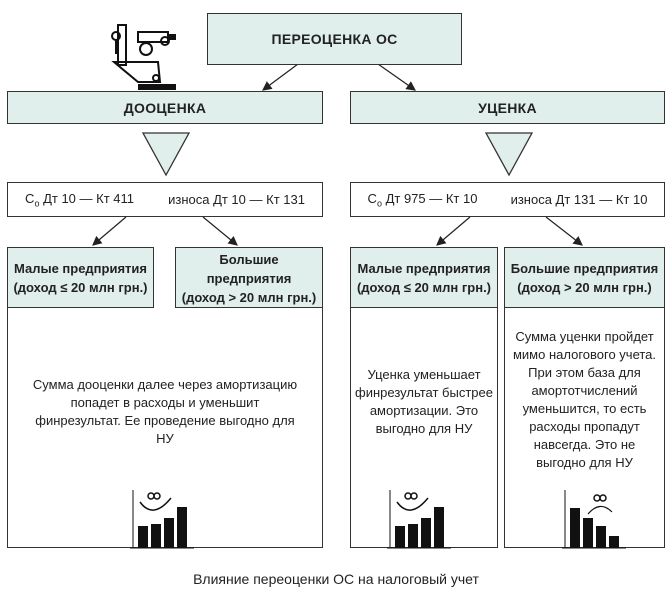 The image size is (672, 598). Describe the element at coordinates (579, 199) in the screenshot. I see `formula-right: износа Дт 131 — Кт 10` at that location.